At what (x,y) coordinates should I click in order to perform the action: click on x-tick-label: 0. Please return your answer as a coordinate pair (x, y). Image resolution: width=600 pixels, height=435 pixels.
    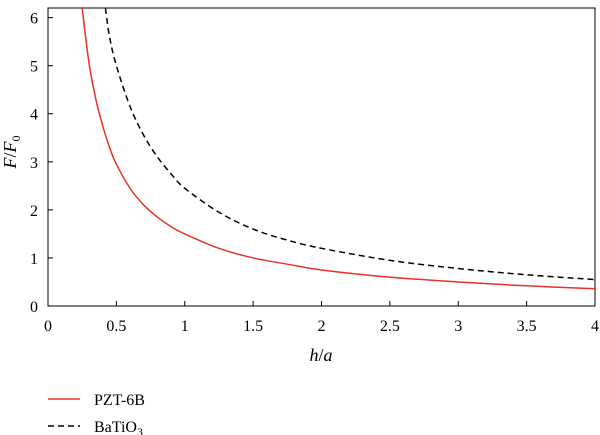
    Looking at the image, I should click on (48, 326).